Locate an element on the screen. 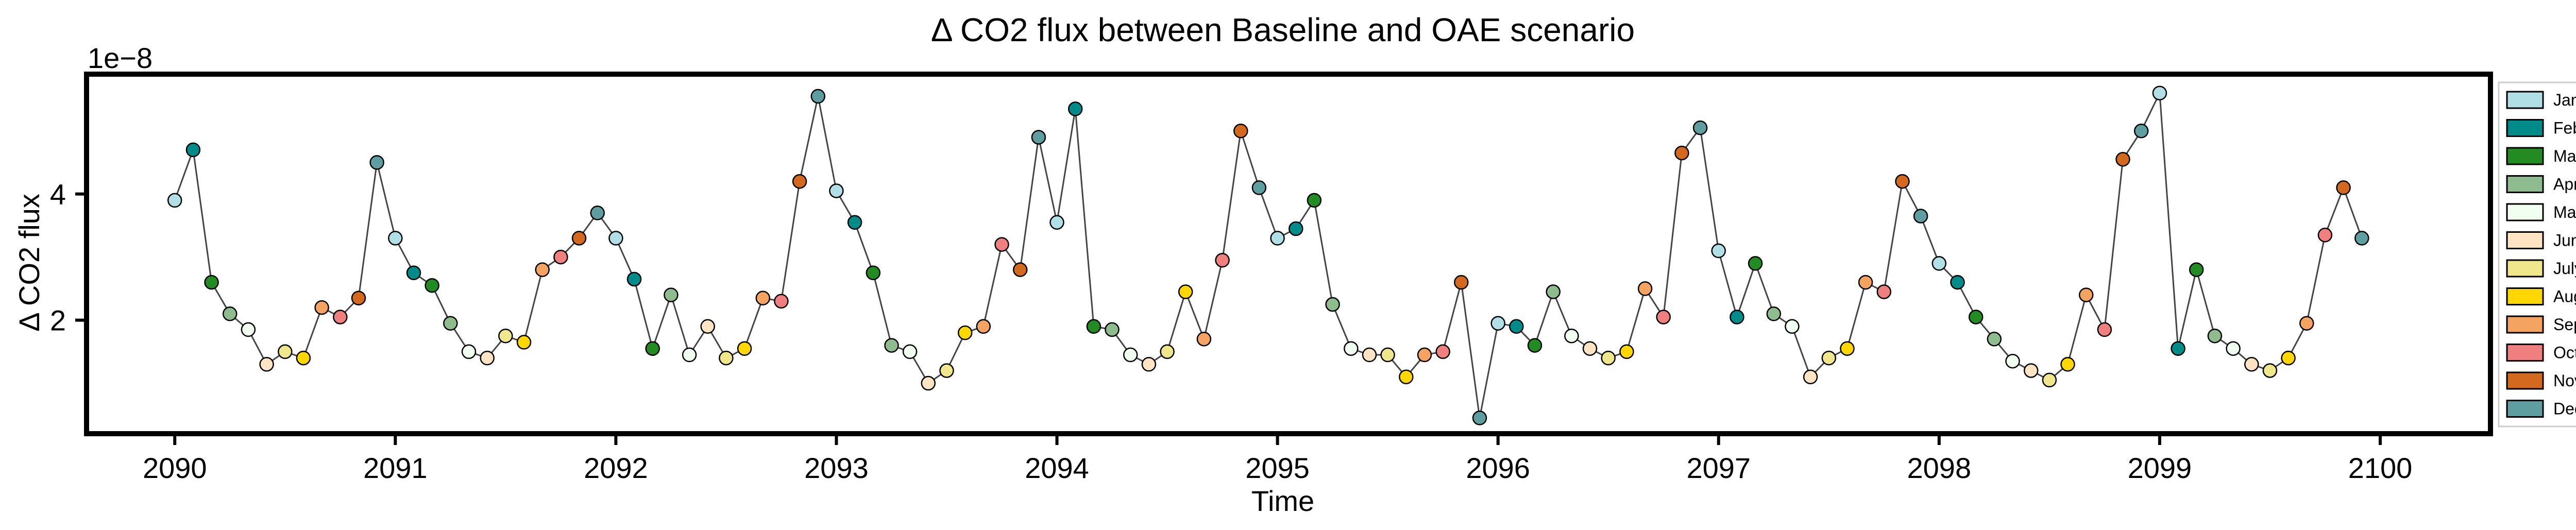  legend-label: Dec is located at coordinates (2564, 409).